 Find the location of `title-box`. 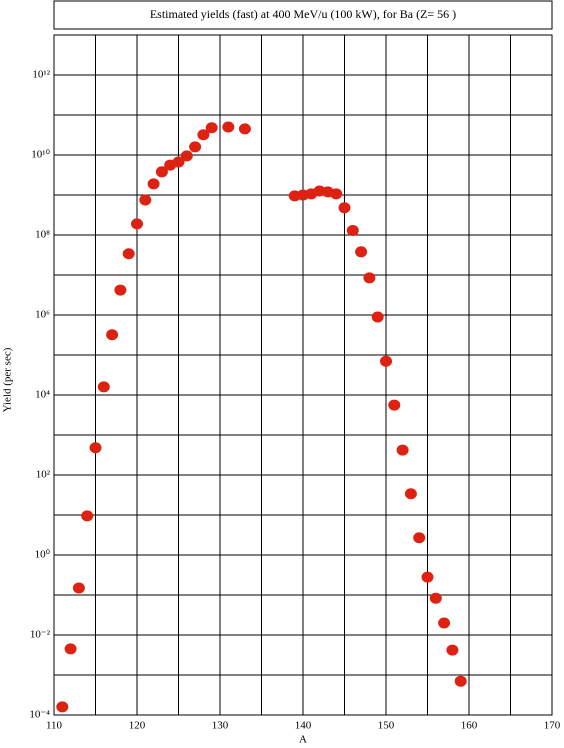

title-box is located at coordinates (303, 15).